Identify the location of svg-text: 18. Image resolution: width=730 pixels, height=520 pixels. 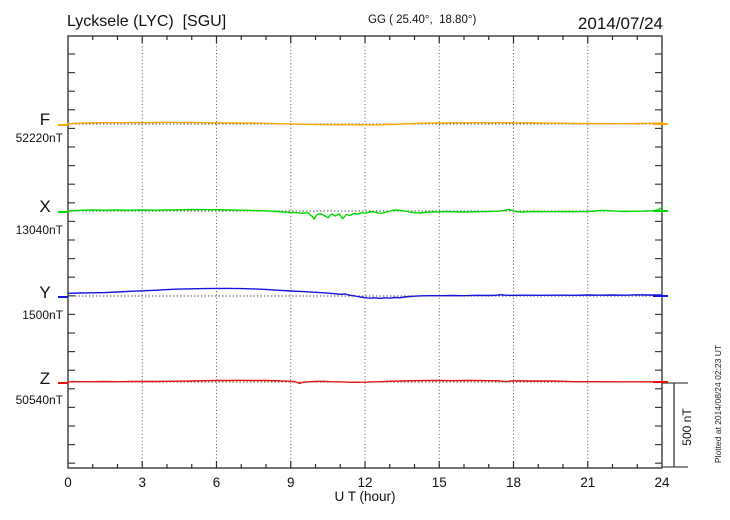
(513, 482).